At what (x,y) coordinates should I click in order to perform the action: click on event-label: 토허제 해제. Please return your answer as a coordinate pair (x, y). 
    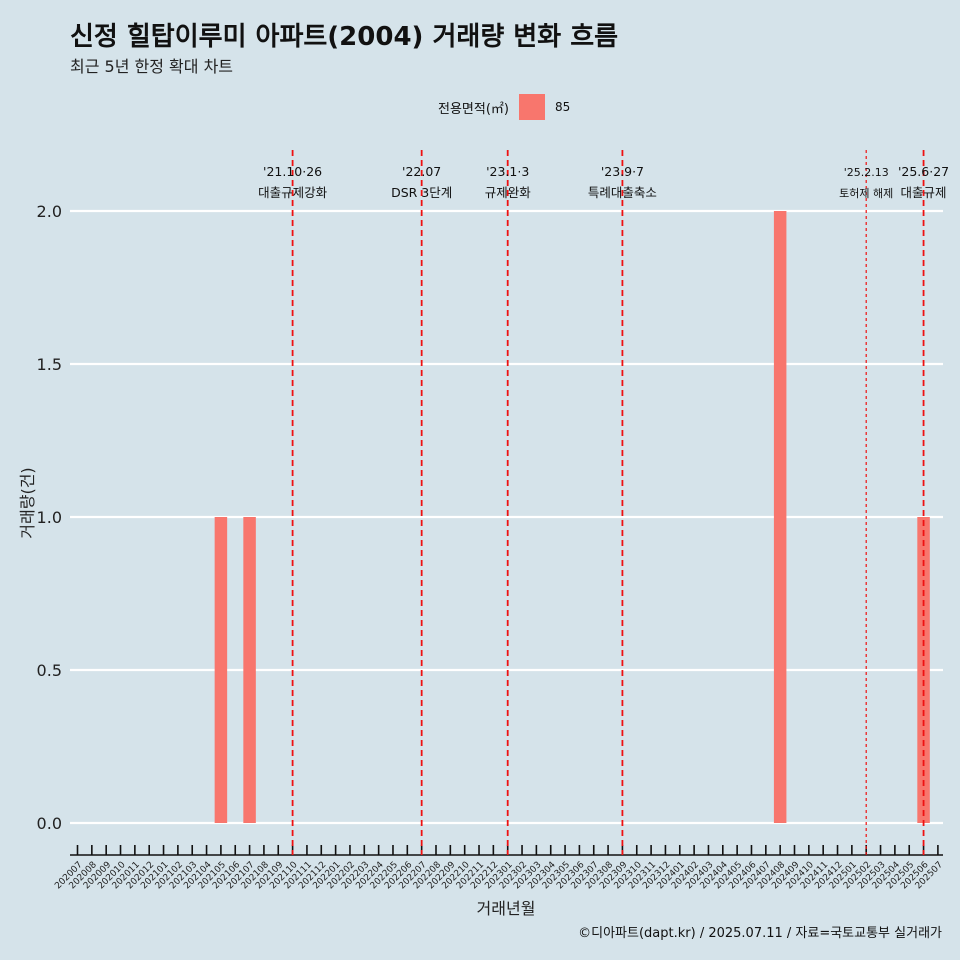
    Looking at the image, I should click on (866, 193).